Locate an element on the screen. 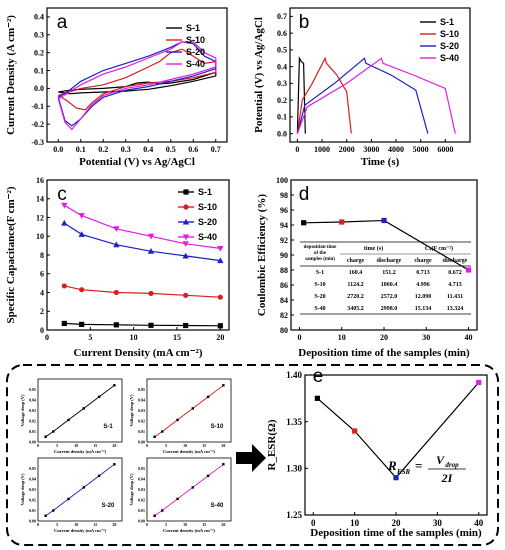 Image resolution: width=505 pixels, height=550 pixels. table-cell-sample: S-1 is located at coordinates (320, 273).